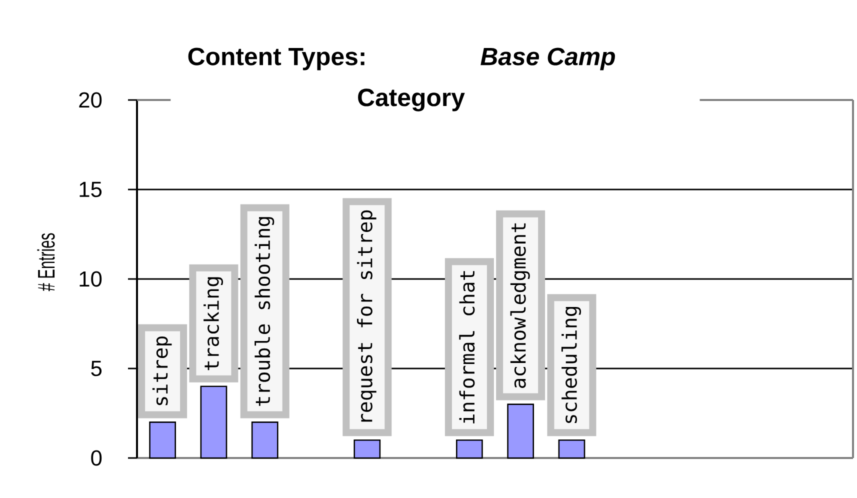  I want to click on y-tick-label: 15, so click(91, 190).